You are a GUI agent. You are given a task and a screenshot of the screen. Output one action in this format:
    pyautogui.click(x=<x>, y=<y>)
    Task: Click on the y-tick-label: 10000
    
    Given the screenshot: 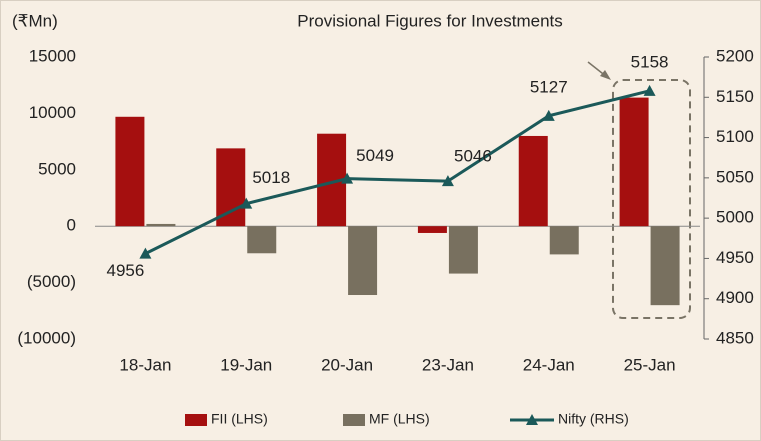 What is the action you would take?
    pyautogui.click(x=52, y=112)
    